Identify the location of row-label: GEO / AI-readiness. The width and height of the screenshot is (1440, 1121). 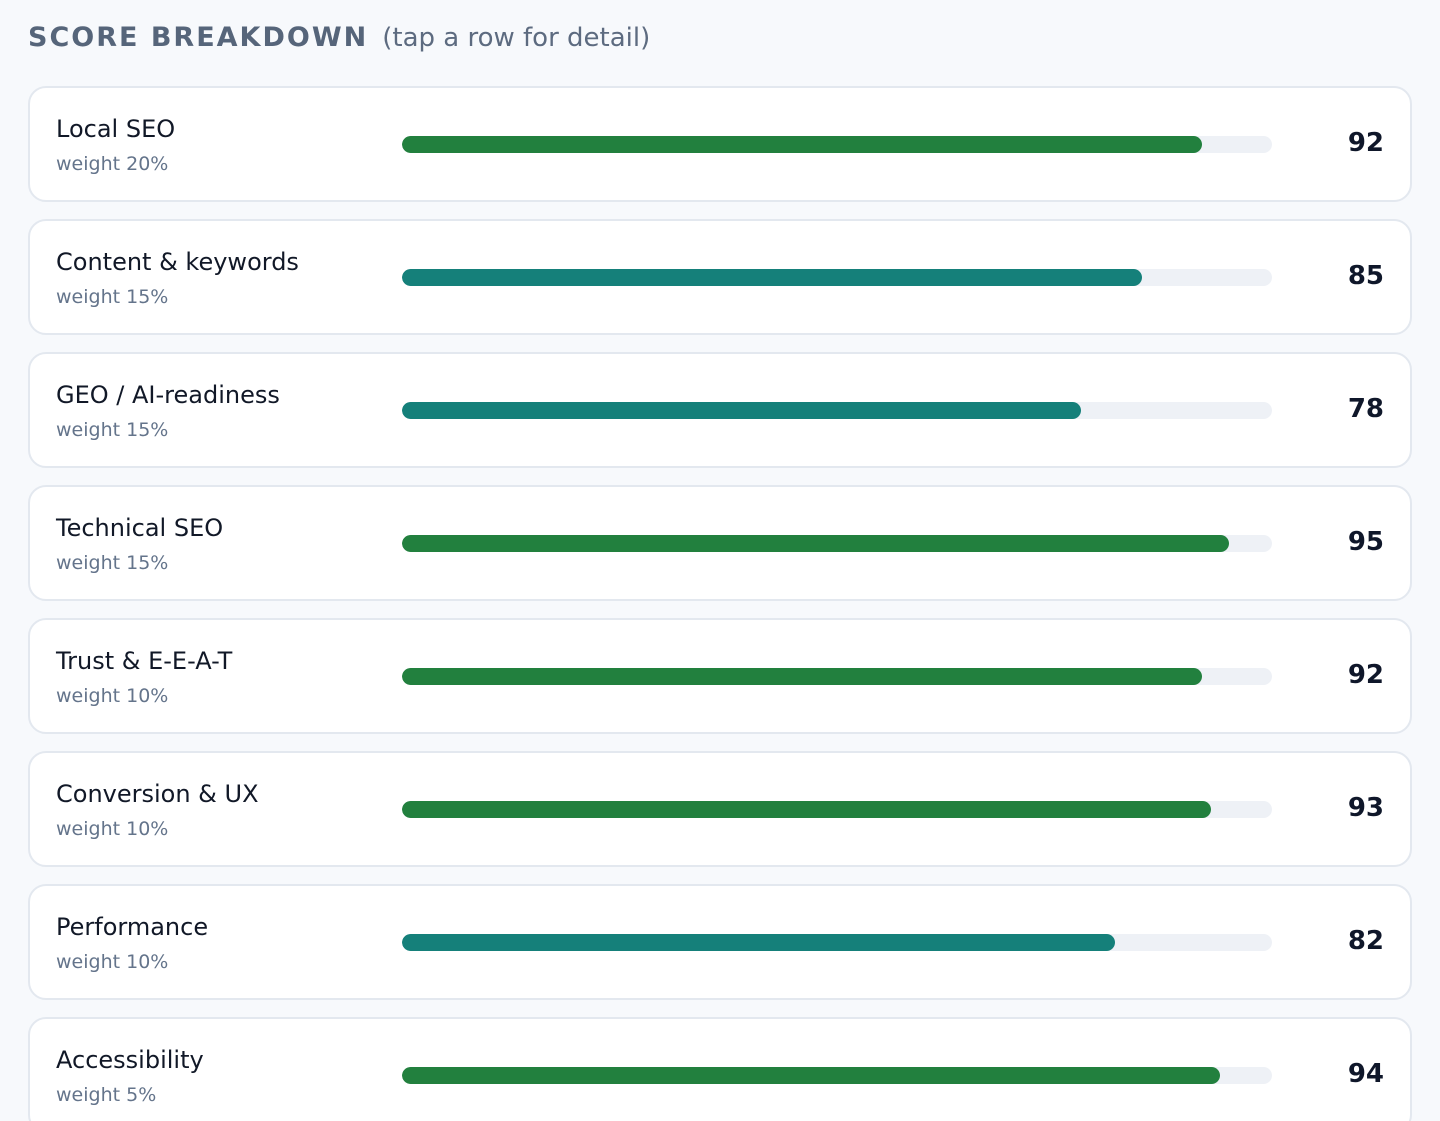
(168, 395).